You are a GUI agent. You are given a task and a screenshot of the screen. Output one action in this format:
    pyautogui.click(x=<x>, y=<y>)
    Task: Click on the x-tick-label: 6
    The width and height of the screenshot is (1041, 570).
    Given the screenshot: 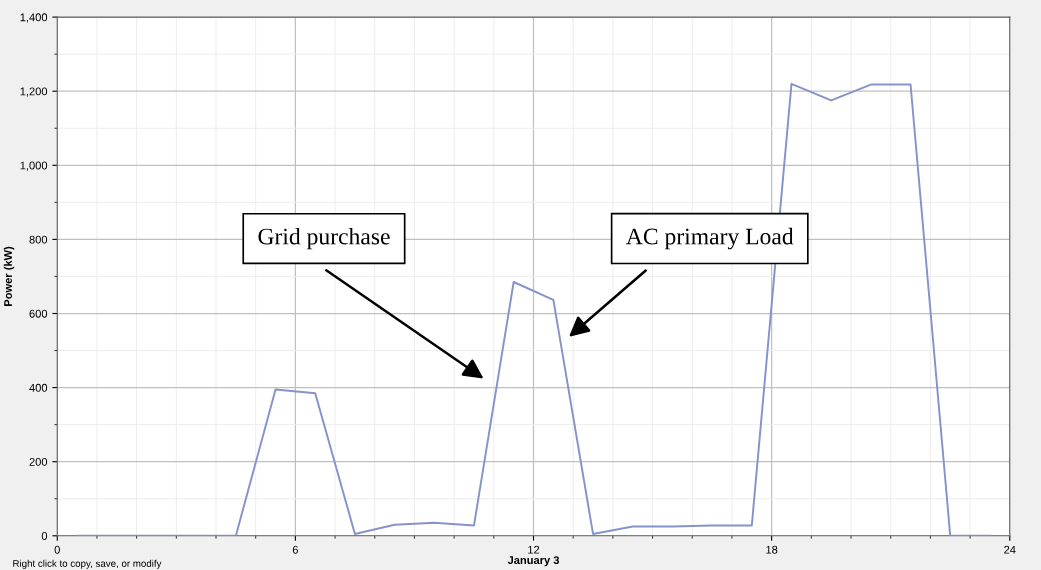 What is the action you would take?
    pyautogui.click(x=295, y=549)
    